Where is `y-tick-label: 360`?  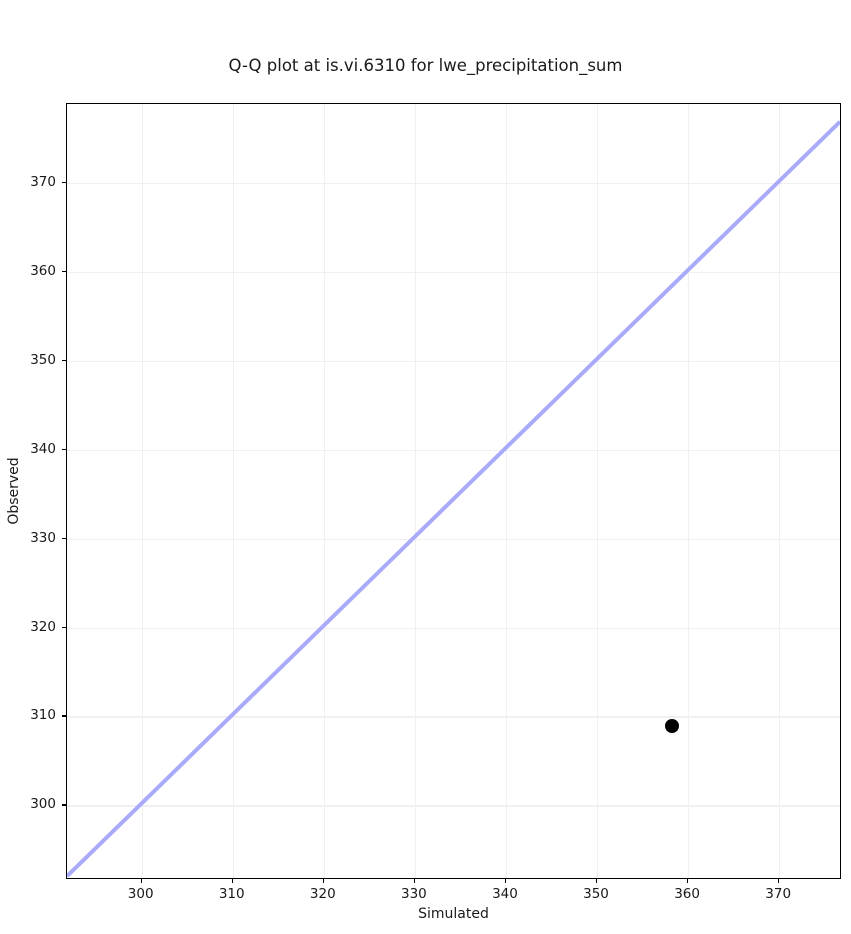
y-tick-label: 360 is located at coordinates (43, 271).